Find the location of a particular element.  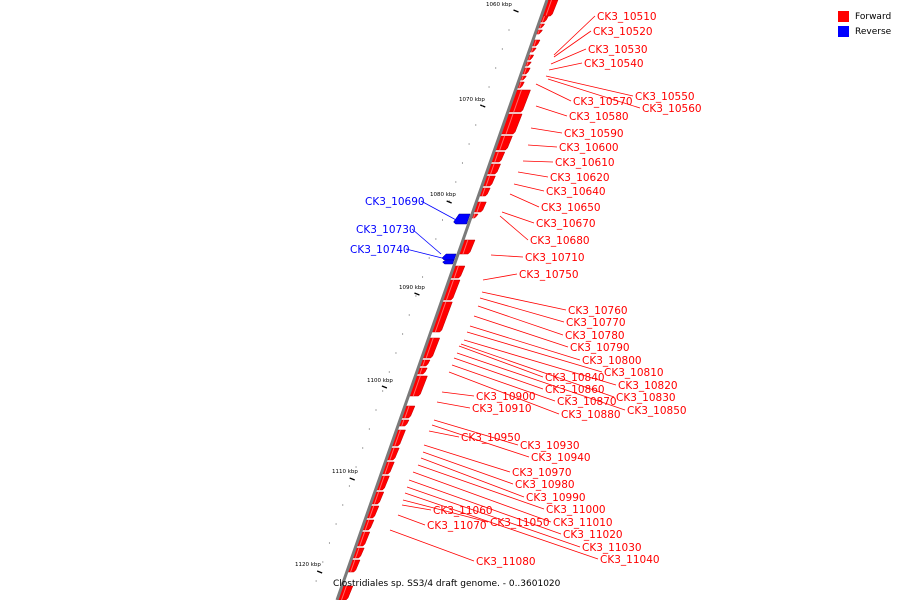

gene-label: CK3_10710 is located at coordinates (555, 258).